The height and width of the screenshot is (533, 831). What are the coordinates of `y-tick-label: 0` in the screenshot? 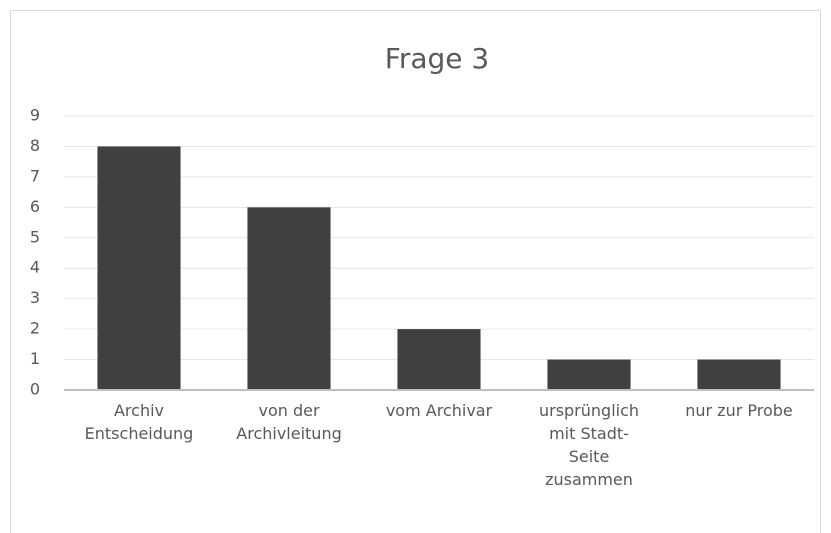 It's located at (35, 389).